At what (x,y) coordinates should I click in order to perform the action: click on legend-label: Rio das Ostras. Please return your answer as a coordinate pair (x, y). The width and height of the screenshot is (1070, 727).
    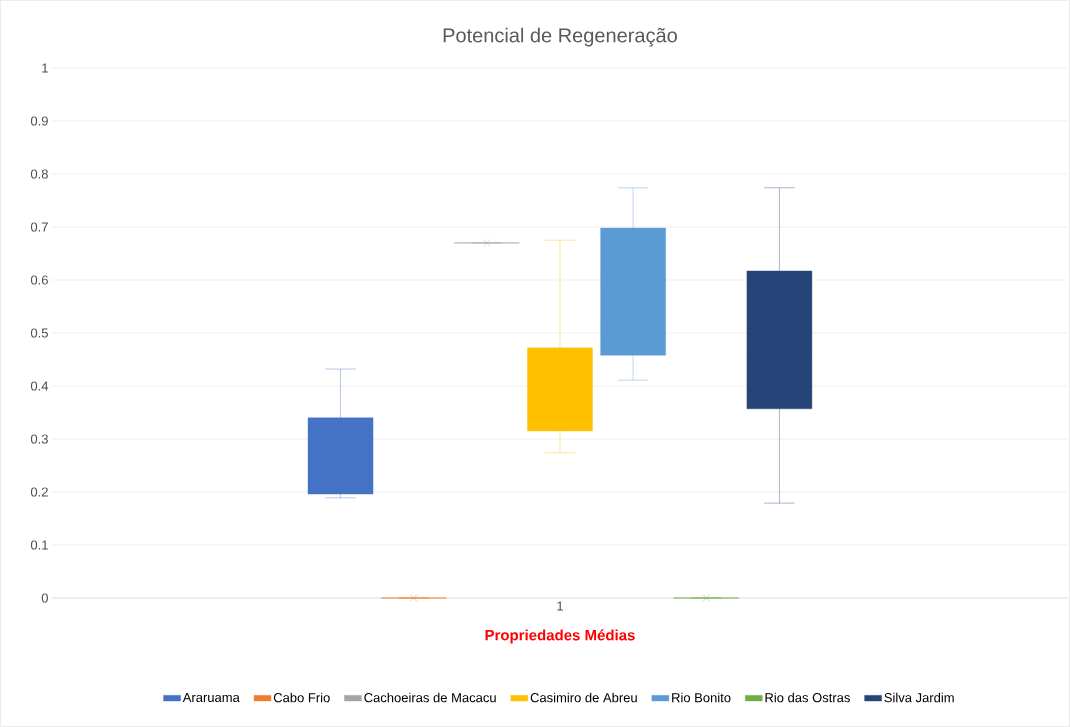
    Looking at the image, I should click on (807, 697).